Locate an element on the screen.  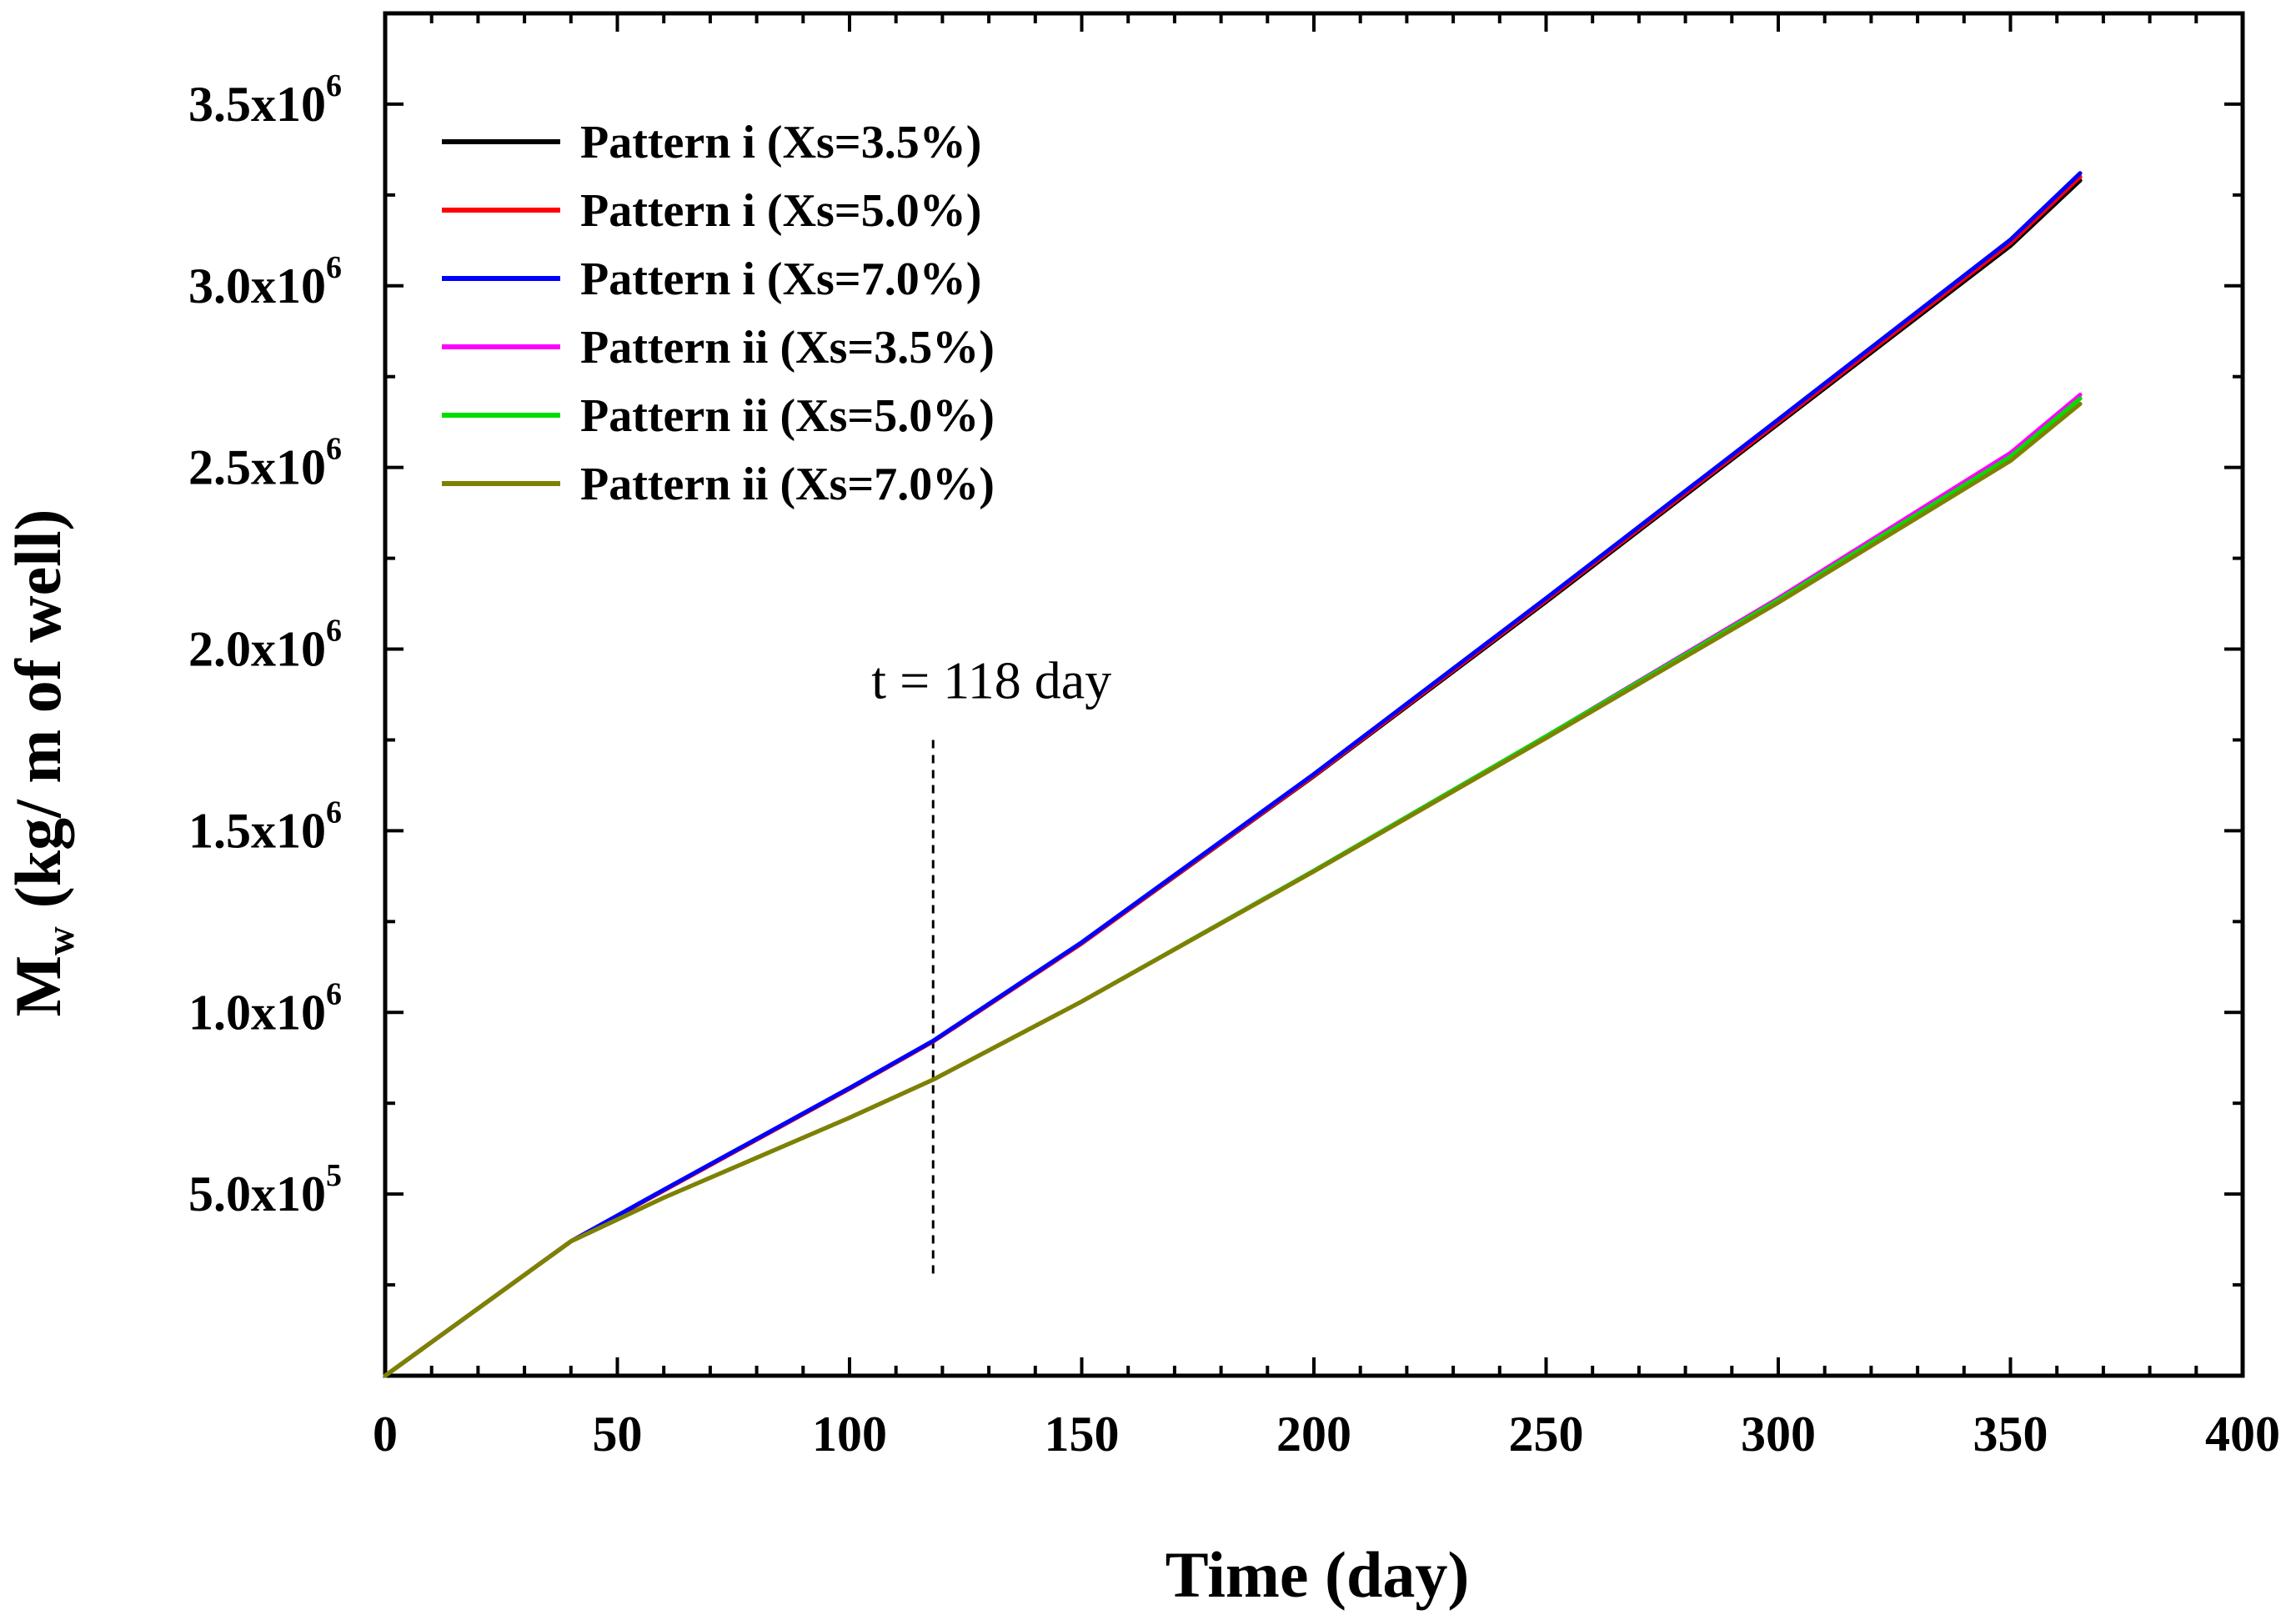
x-tick-label: 200 is located at coordinates (1313, 1434).